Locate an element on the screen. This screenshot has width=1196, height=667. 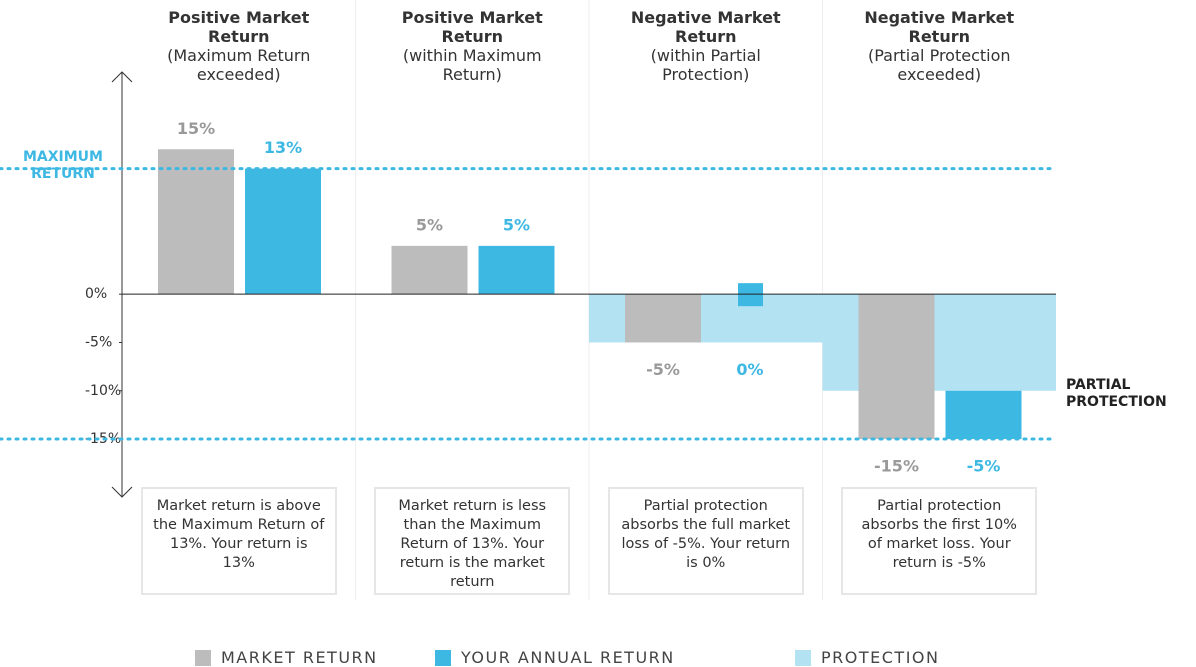
legend-label: PROTECTION is located at coordinates (880, 657).